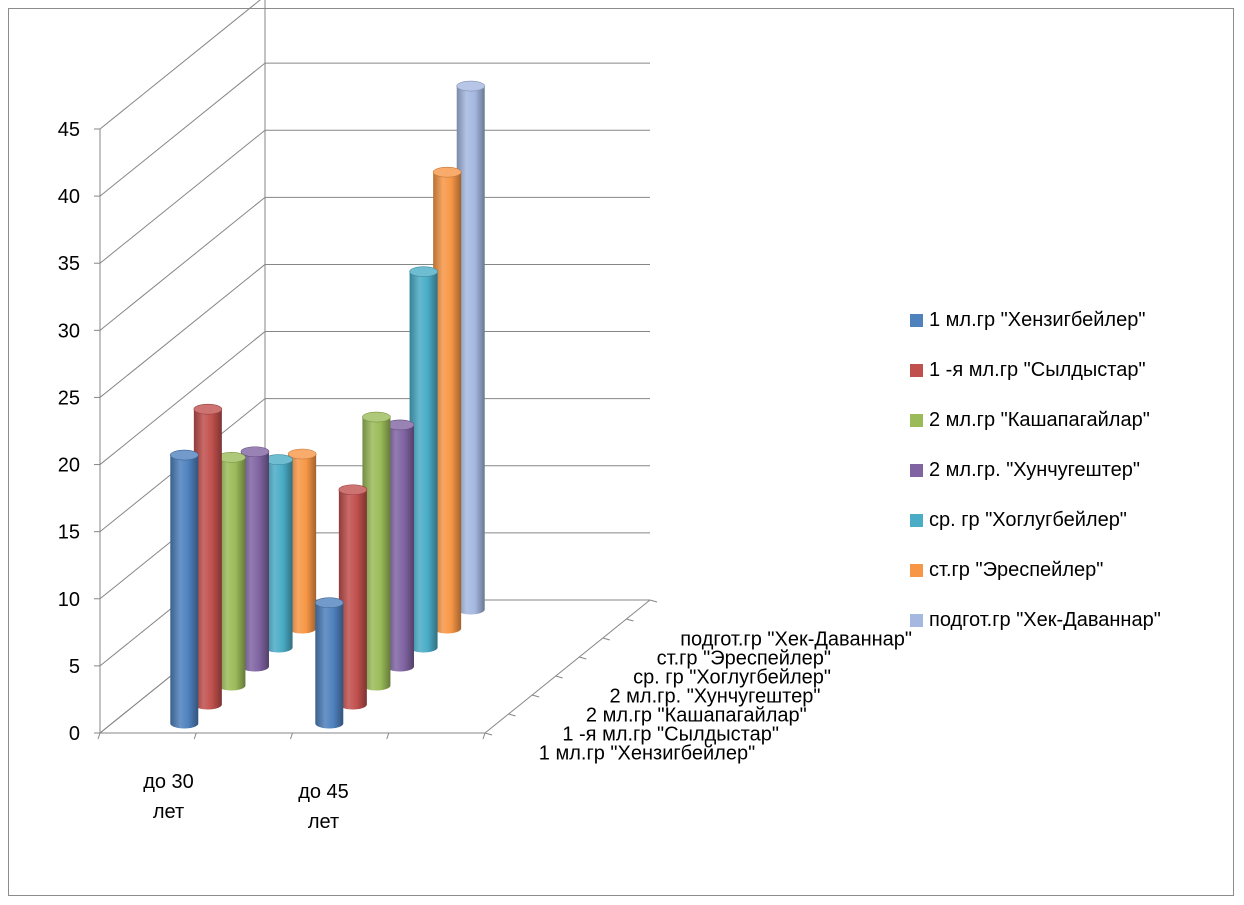  What do you see at coordinates (69, 331) in the screenshot?
I see `y-axis-tick-label: 30` at bounding box center [69, 331].